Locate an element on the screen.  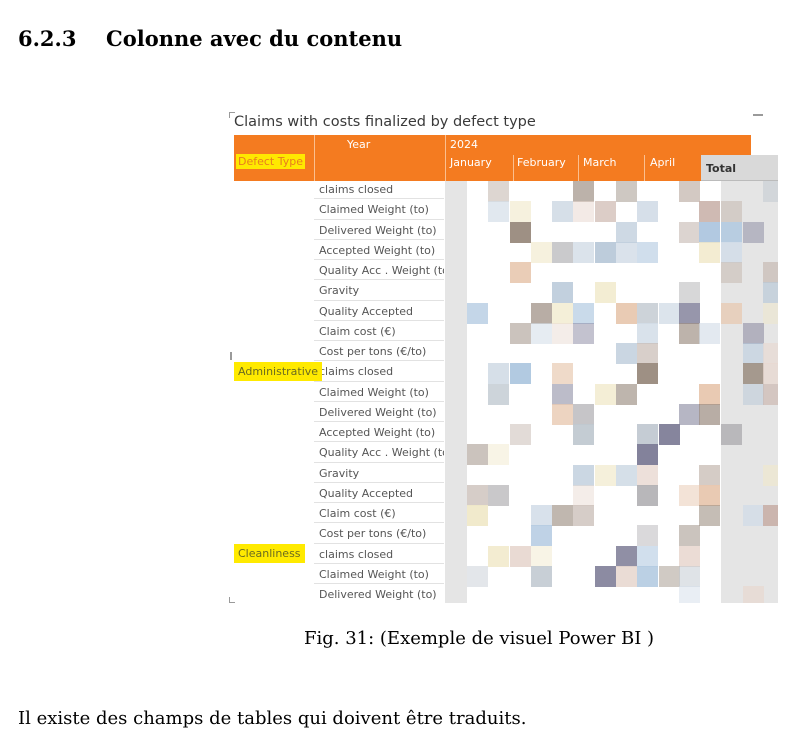
row-label: Delivered Weight (to) is located at coordinates (379, 593).